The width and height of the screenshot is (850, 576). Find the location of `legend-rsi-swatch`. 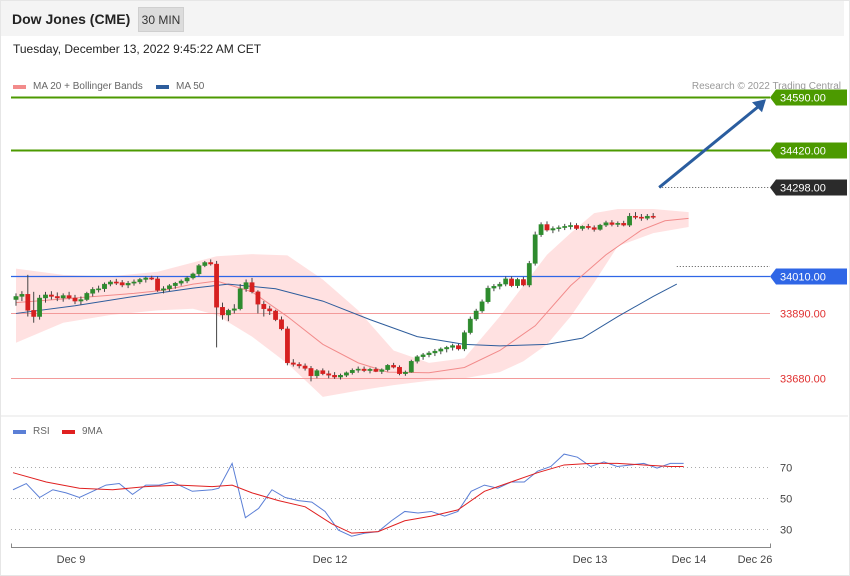

legend-rsi-swatch is located at coordinates (19, 431).